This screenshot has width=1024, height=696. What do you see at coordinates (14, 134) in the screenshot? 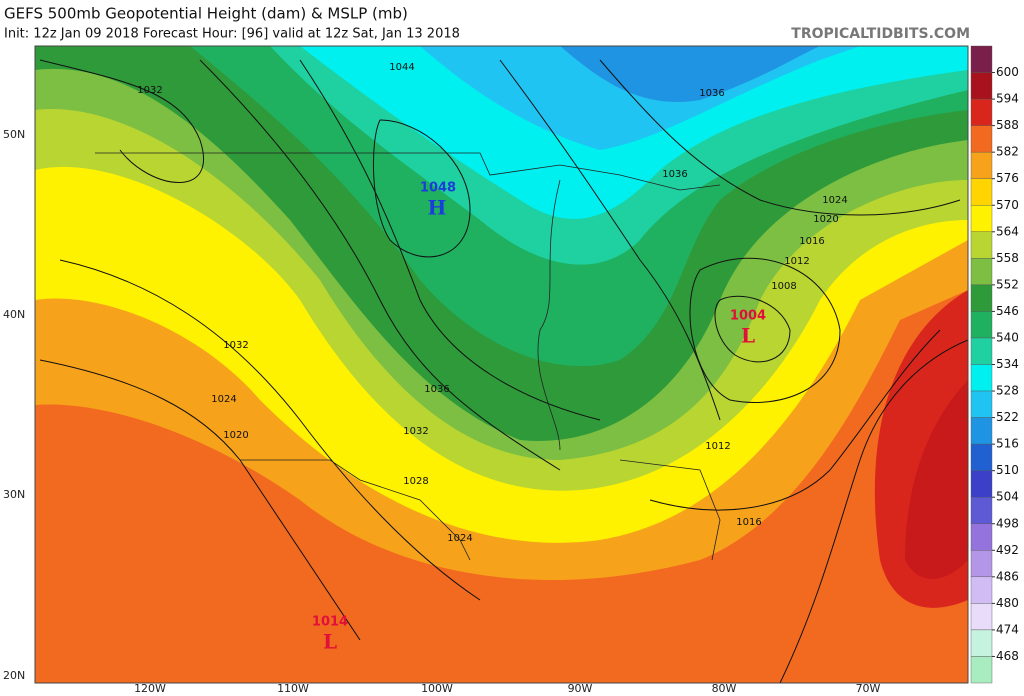
I see `lat-label: 50N` at bounding box center [14, 134].